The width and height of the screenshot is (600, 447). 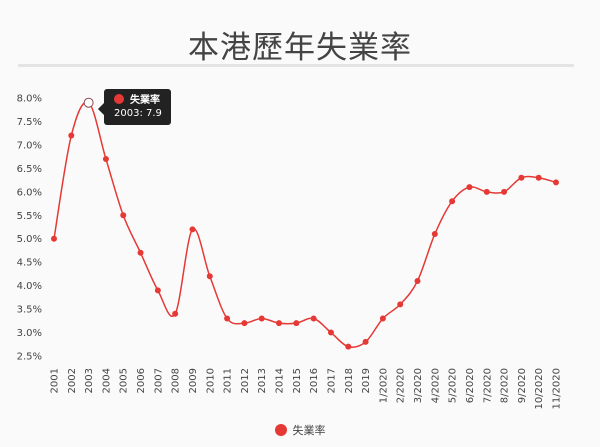 I want to click on y-tick-label: 5.0%, so click(x=29, y=239).